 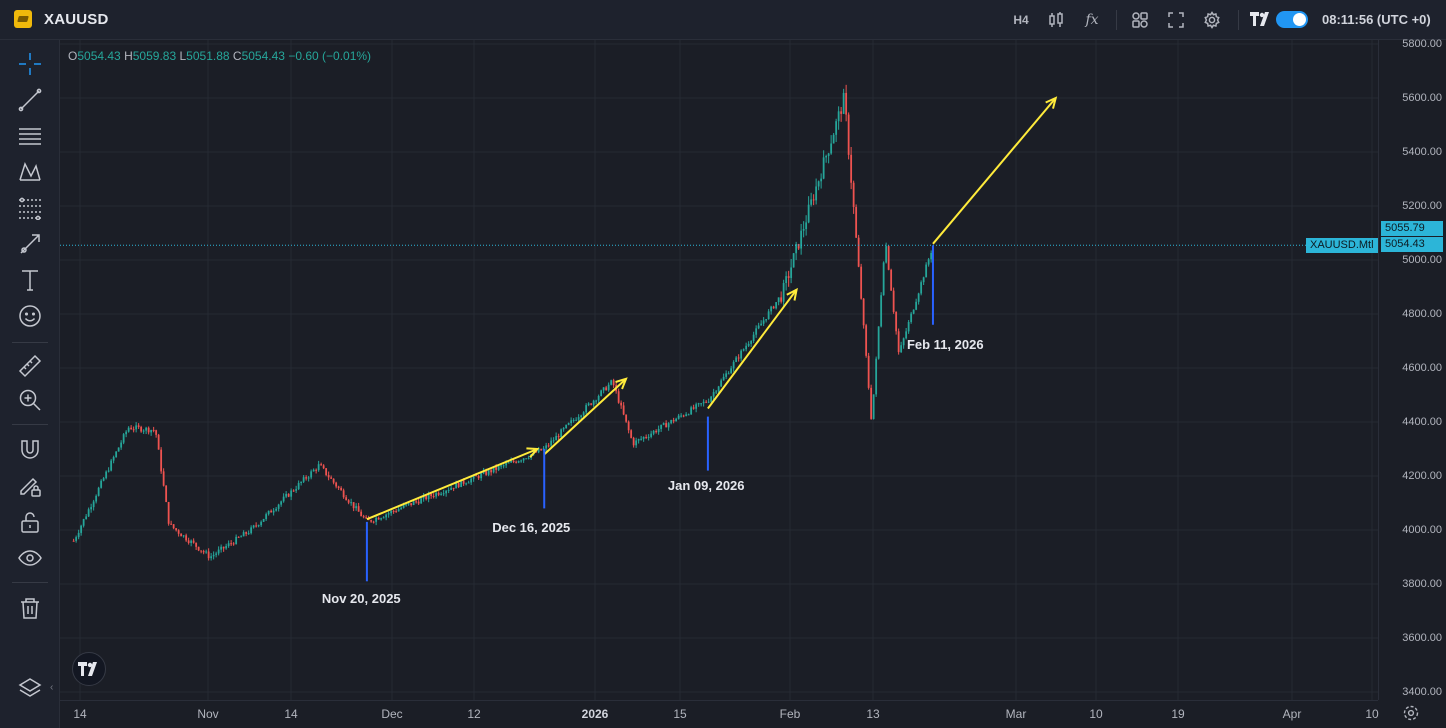 I want to click on time-axis: 14 Nov 14 Dec 12 2026 15 Feb 13 Mar 10 19 Apr 10, so click(x=719, y=714).